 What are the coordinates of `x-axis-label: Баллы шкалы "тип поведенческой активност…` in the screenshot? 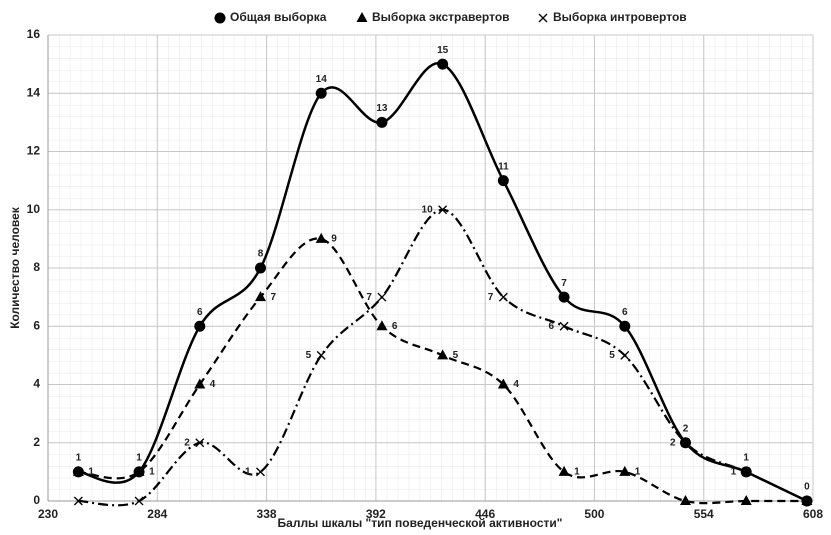 It's located at (420, 523).